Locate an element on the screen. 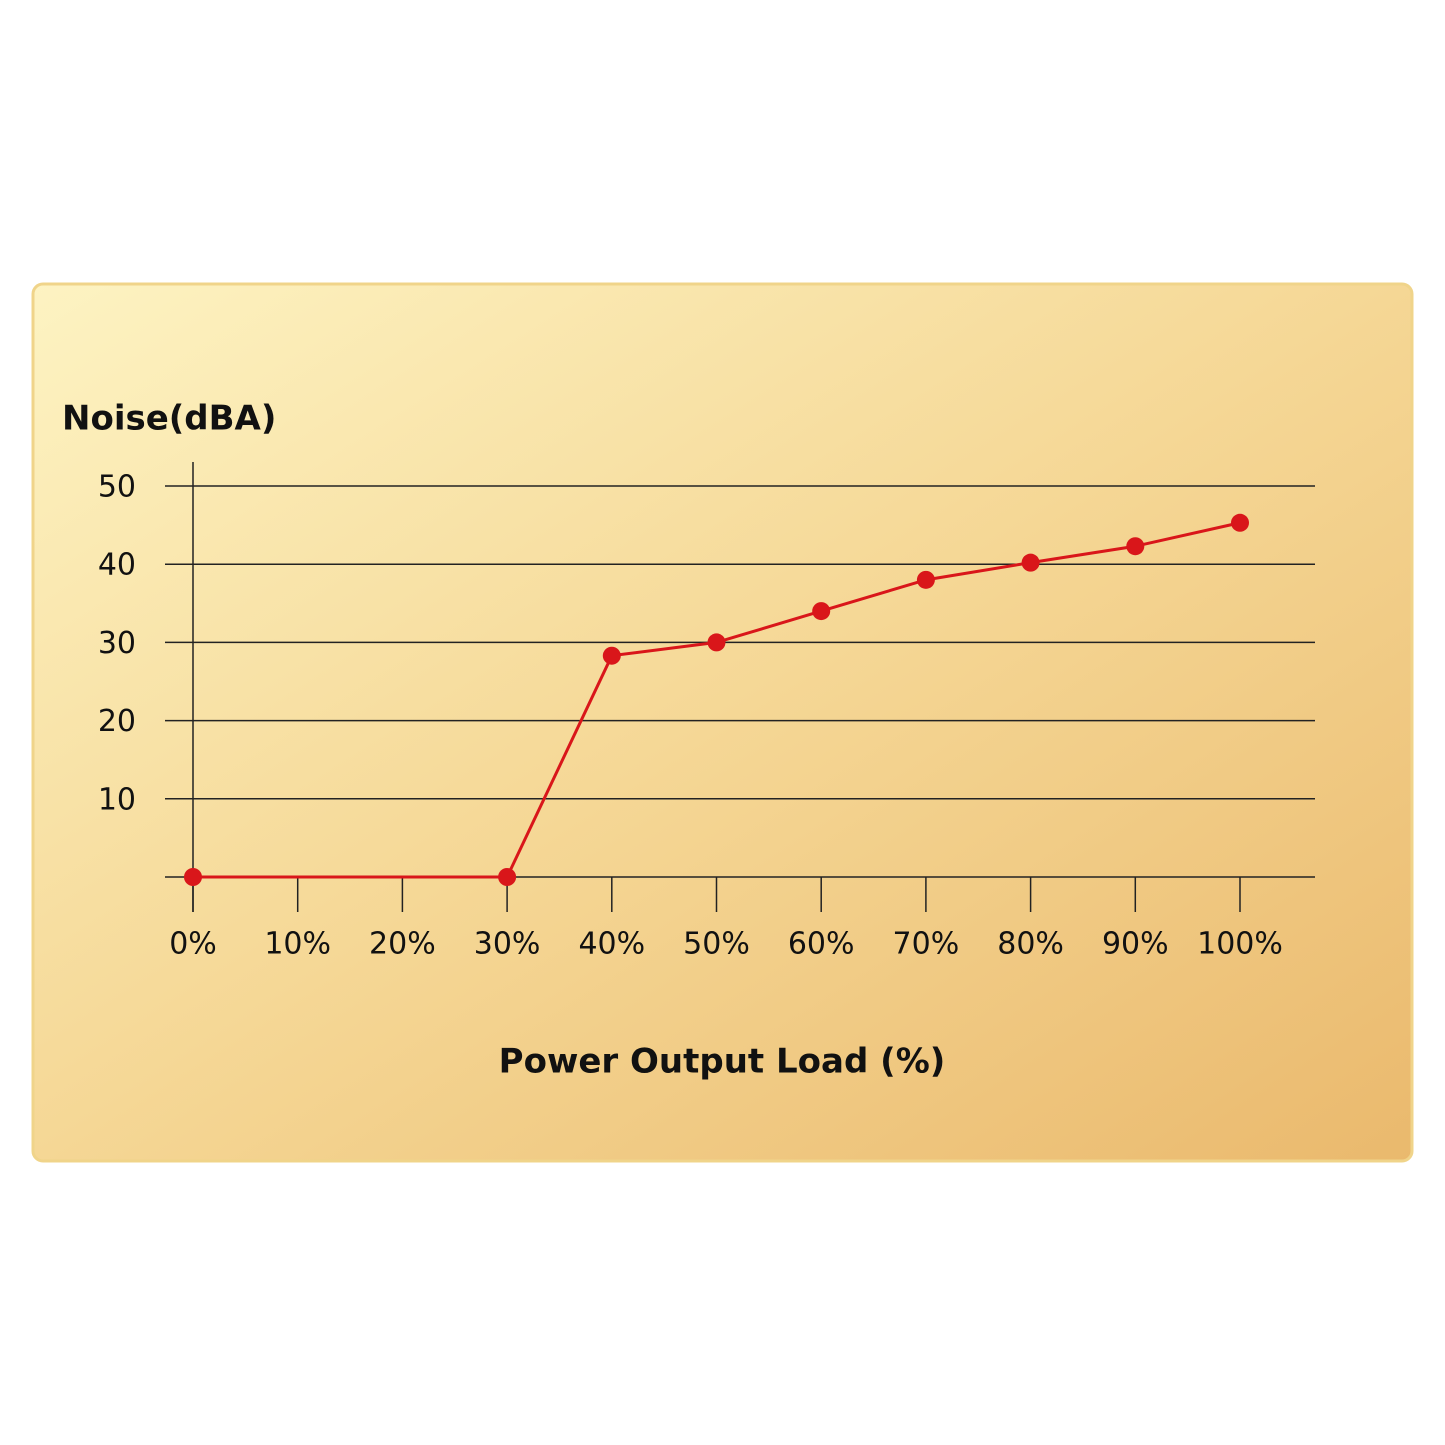 The image size is (1445, 1445). x-tick-label: 20% is located at coordinates (402, 944).